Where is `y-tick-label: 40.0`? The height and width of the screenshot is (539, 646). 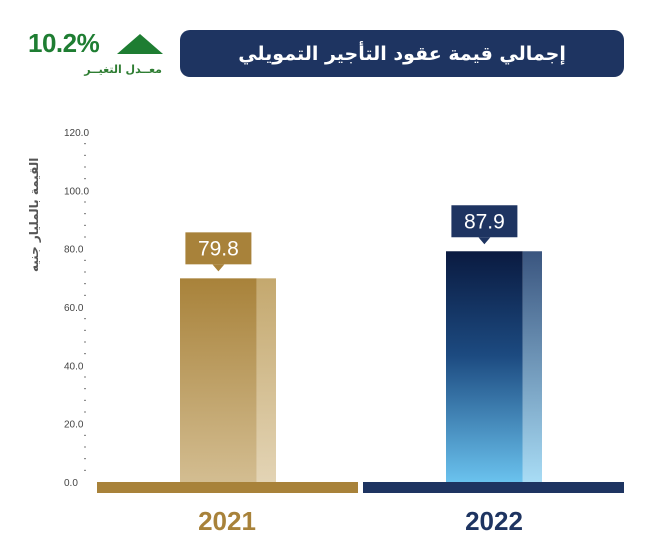 y-tick-label: 40.0 is located at coordinates (74, 366).